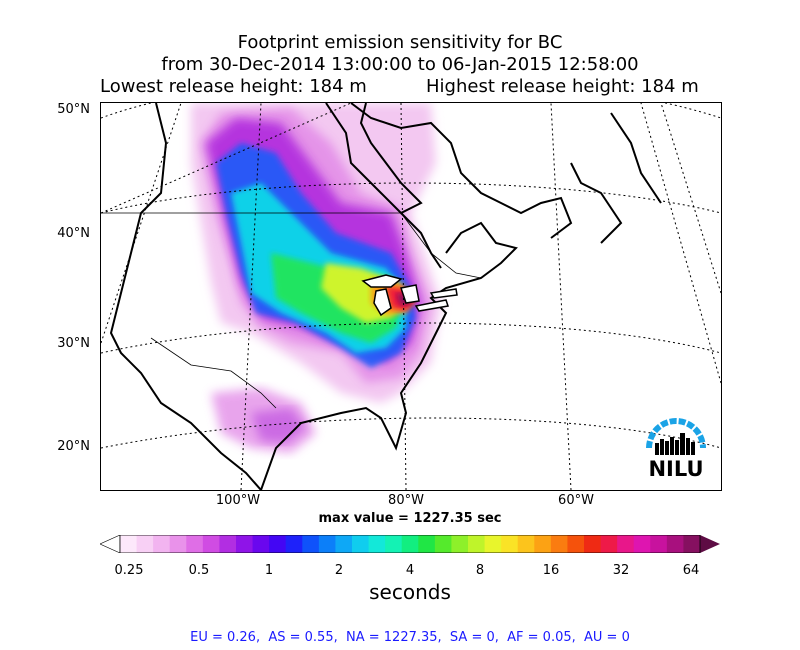  I want to click on great-lakes, so click(409, 295).